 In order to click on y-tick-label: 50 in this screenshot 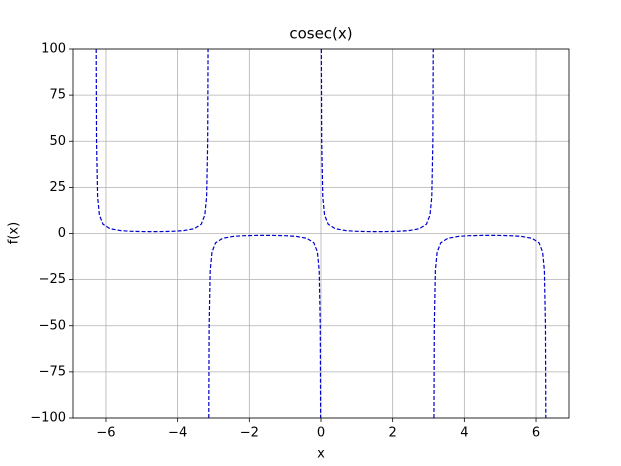, I will do `click(57, 141)`.